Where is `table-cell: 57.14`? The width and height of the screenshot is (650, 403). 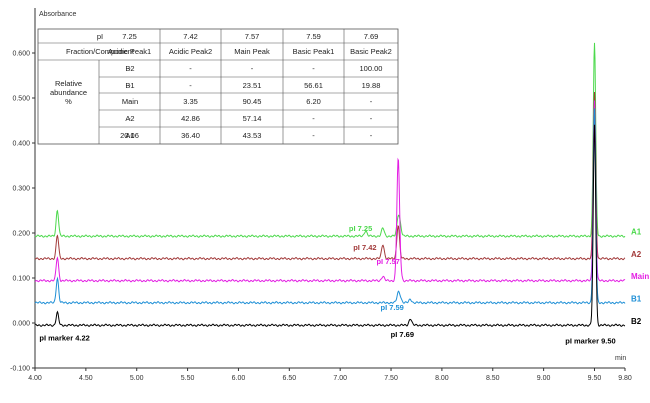 table-cell: 57.14 is located at coordinates (252, 118).